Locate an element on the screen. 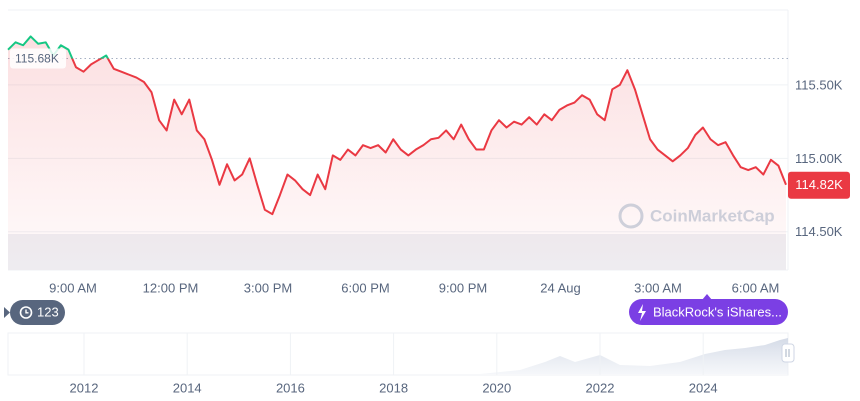 The image size is (860, 401). navigator-year: 2014 is located at coordinates (187, 387).